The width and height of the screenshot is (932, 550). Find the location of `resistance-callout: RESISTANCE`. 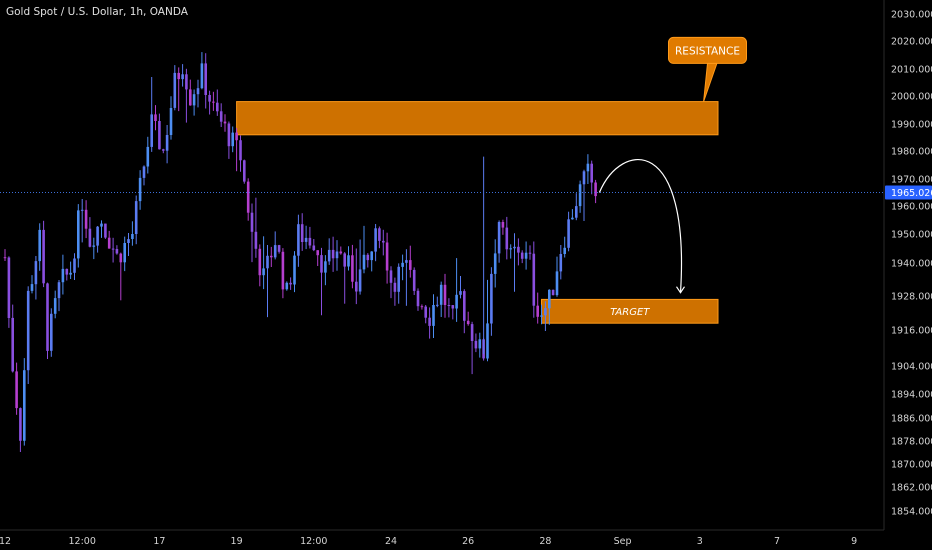

resistance-callout: RESISTANCE is located at coordinates (707, 69).